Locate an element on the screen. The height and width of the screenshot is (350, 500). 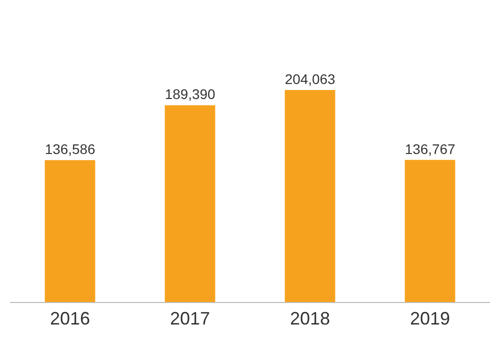
data-label: 204,063 is located at coordinates (310, 78).